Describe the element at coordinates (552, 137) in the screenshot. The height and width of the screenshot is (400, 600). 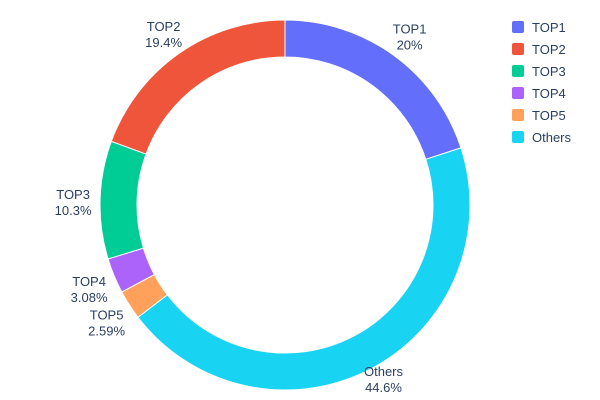
I see `legend-label: Others` at that location.